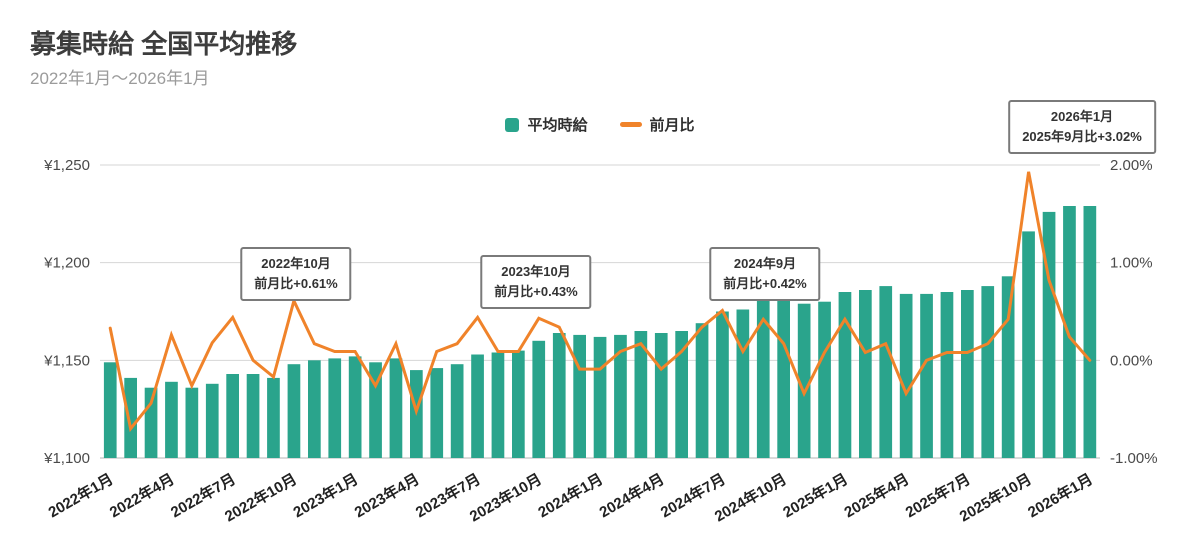 Image resolution: width=1200 pixels, height=558 pixels. What do you see at coordinates (66, 263) in the screenshot?
I see `left-axis-label: ¥1,200` at bounding box center [66, 263].